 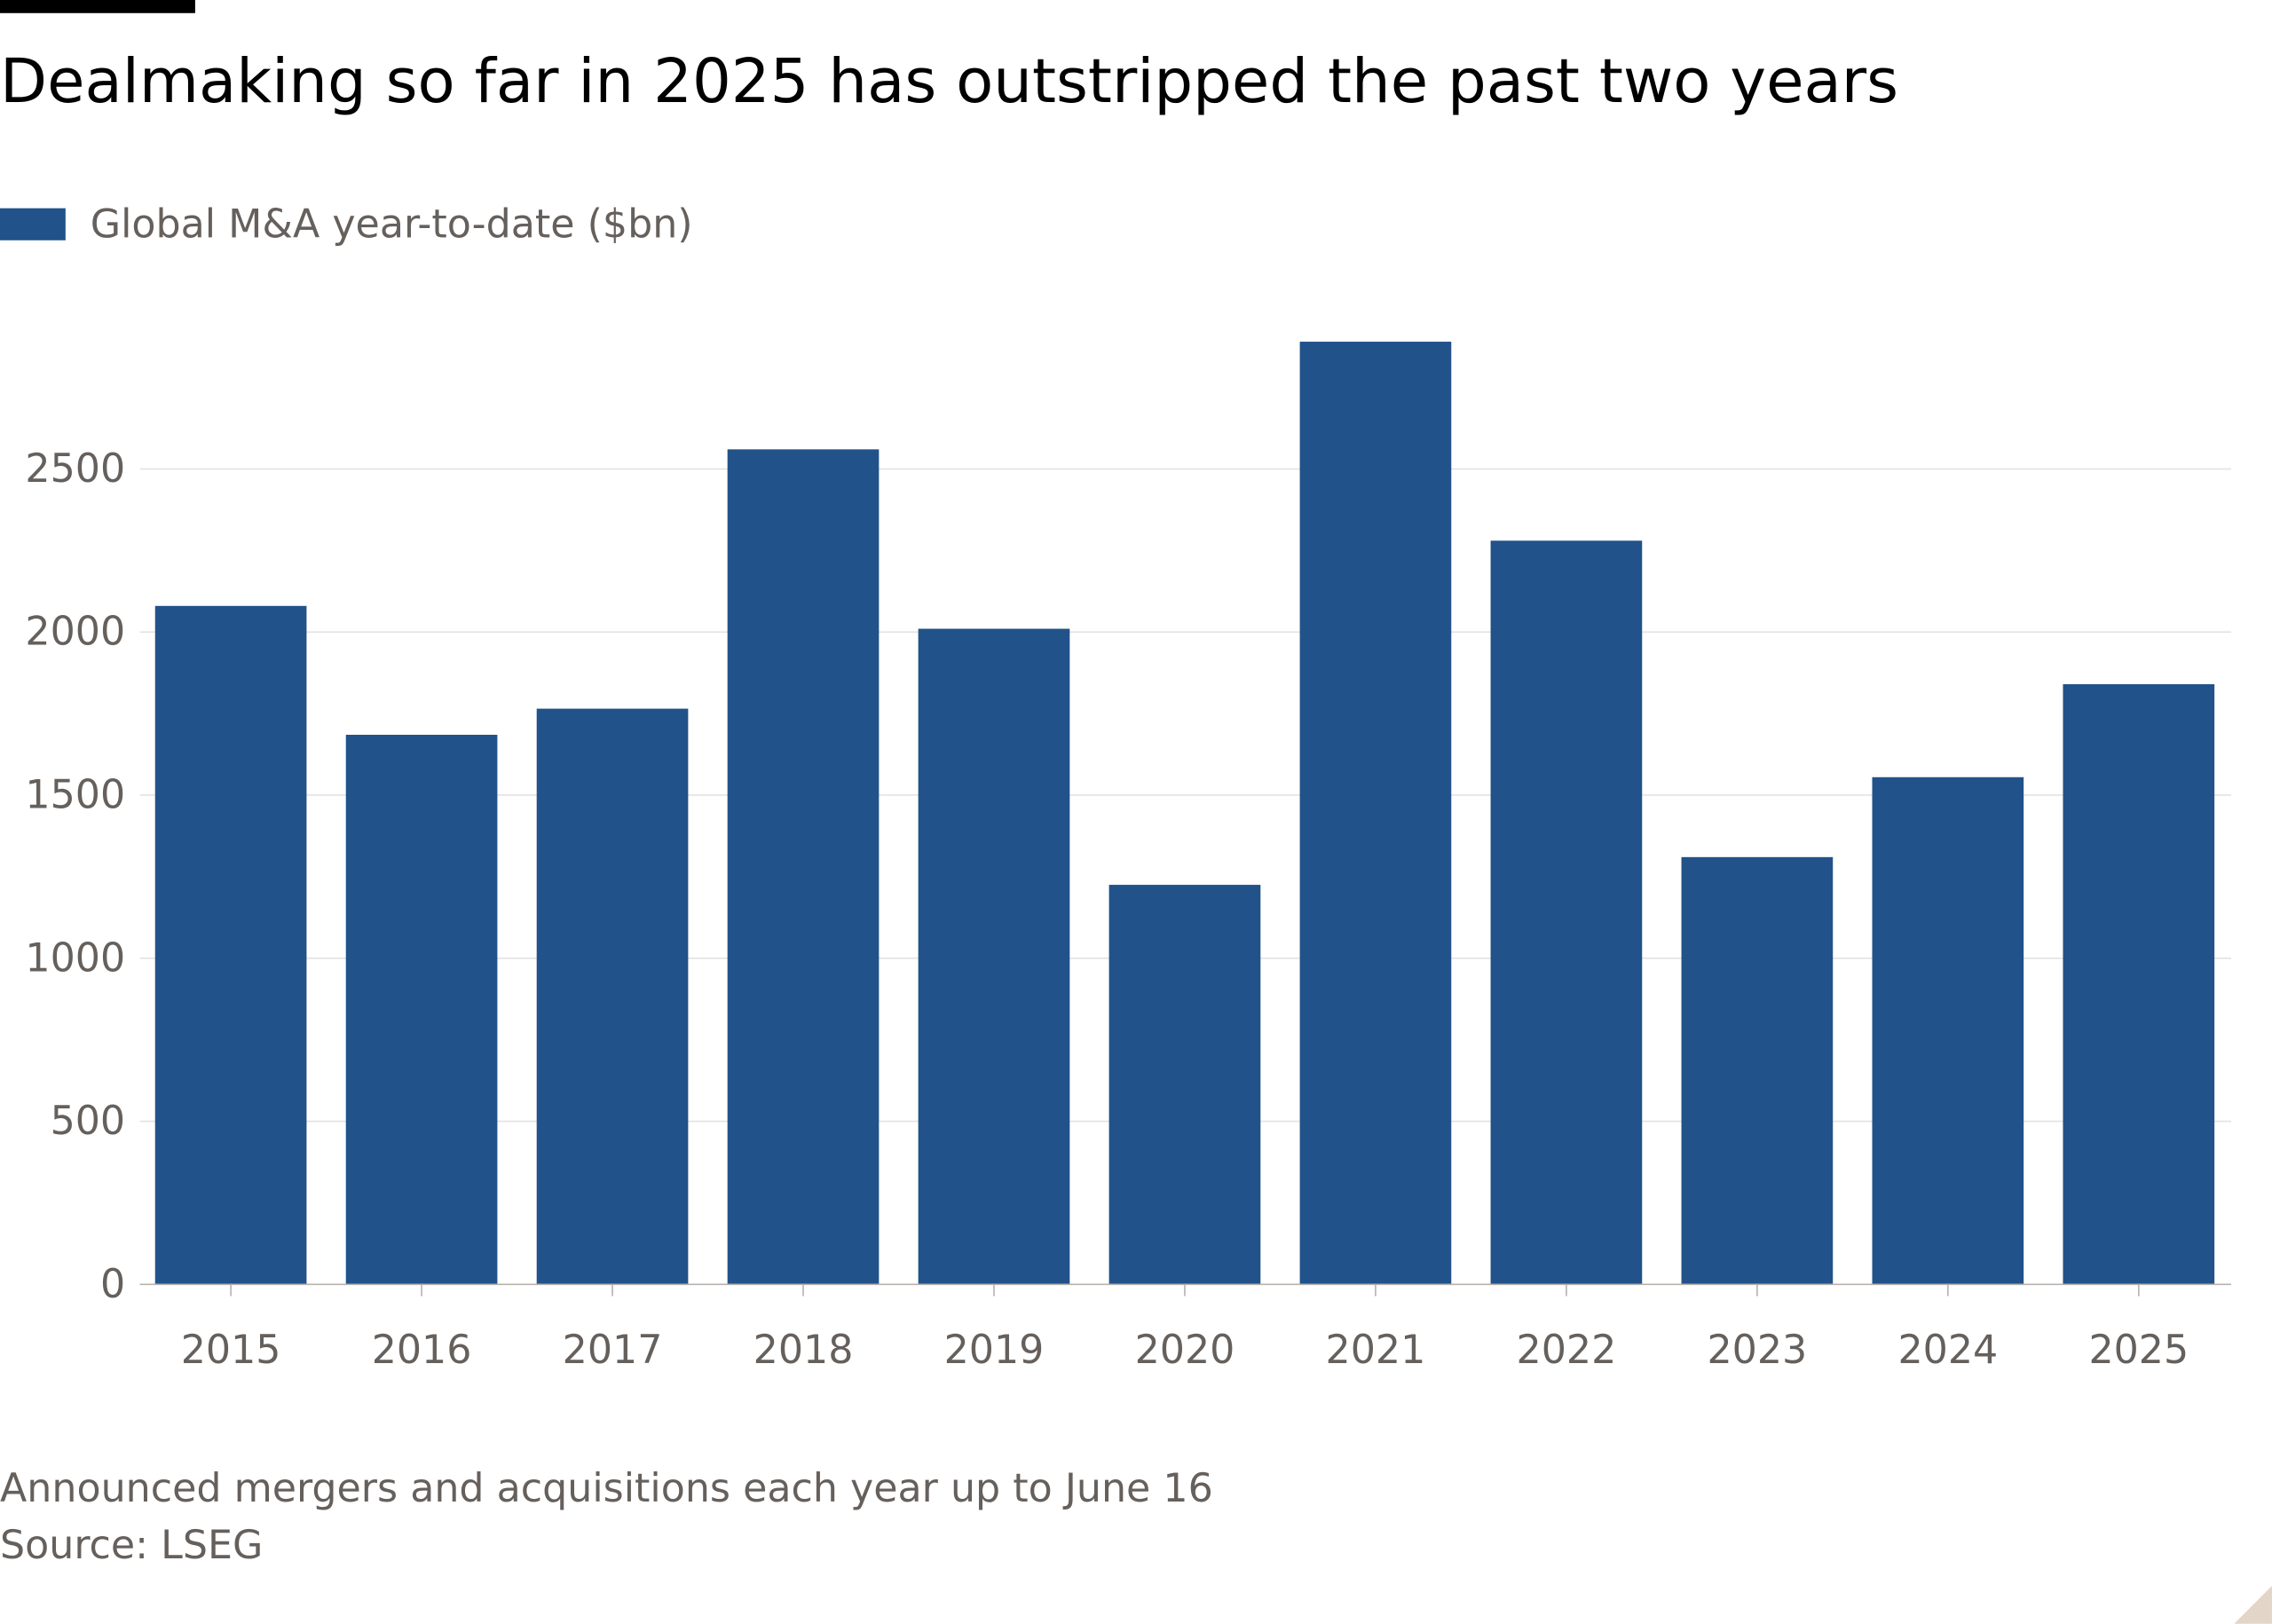 I want to click on bar-2016, so click(x=421, y=1009).